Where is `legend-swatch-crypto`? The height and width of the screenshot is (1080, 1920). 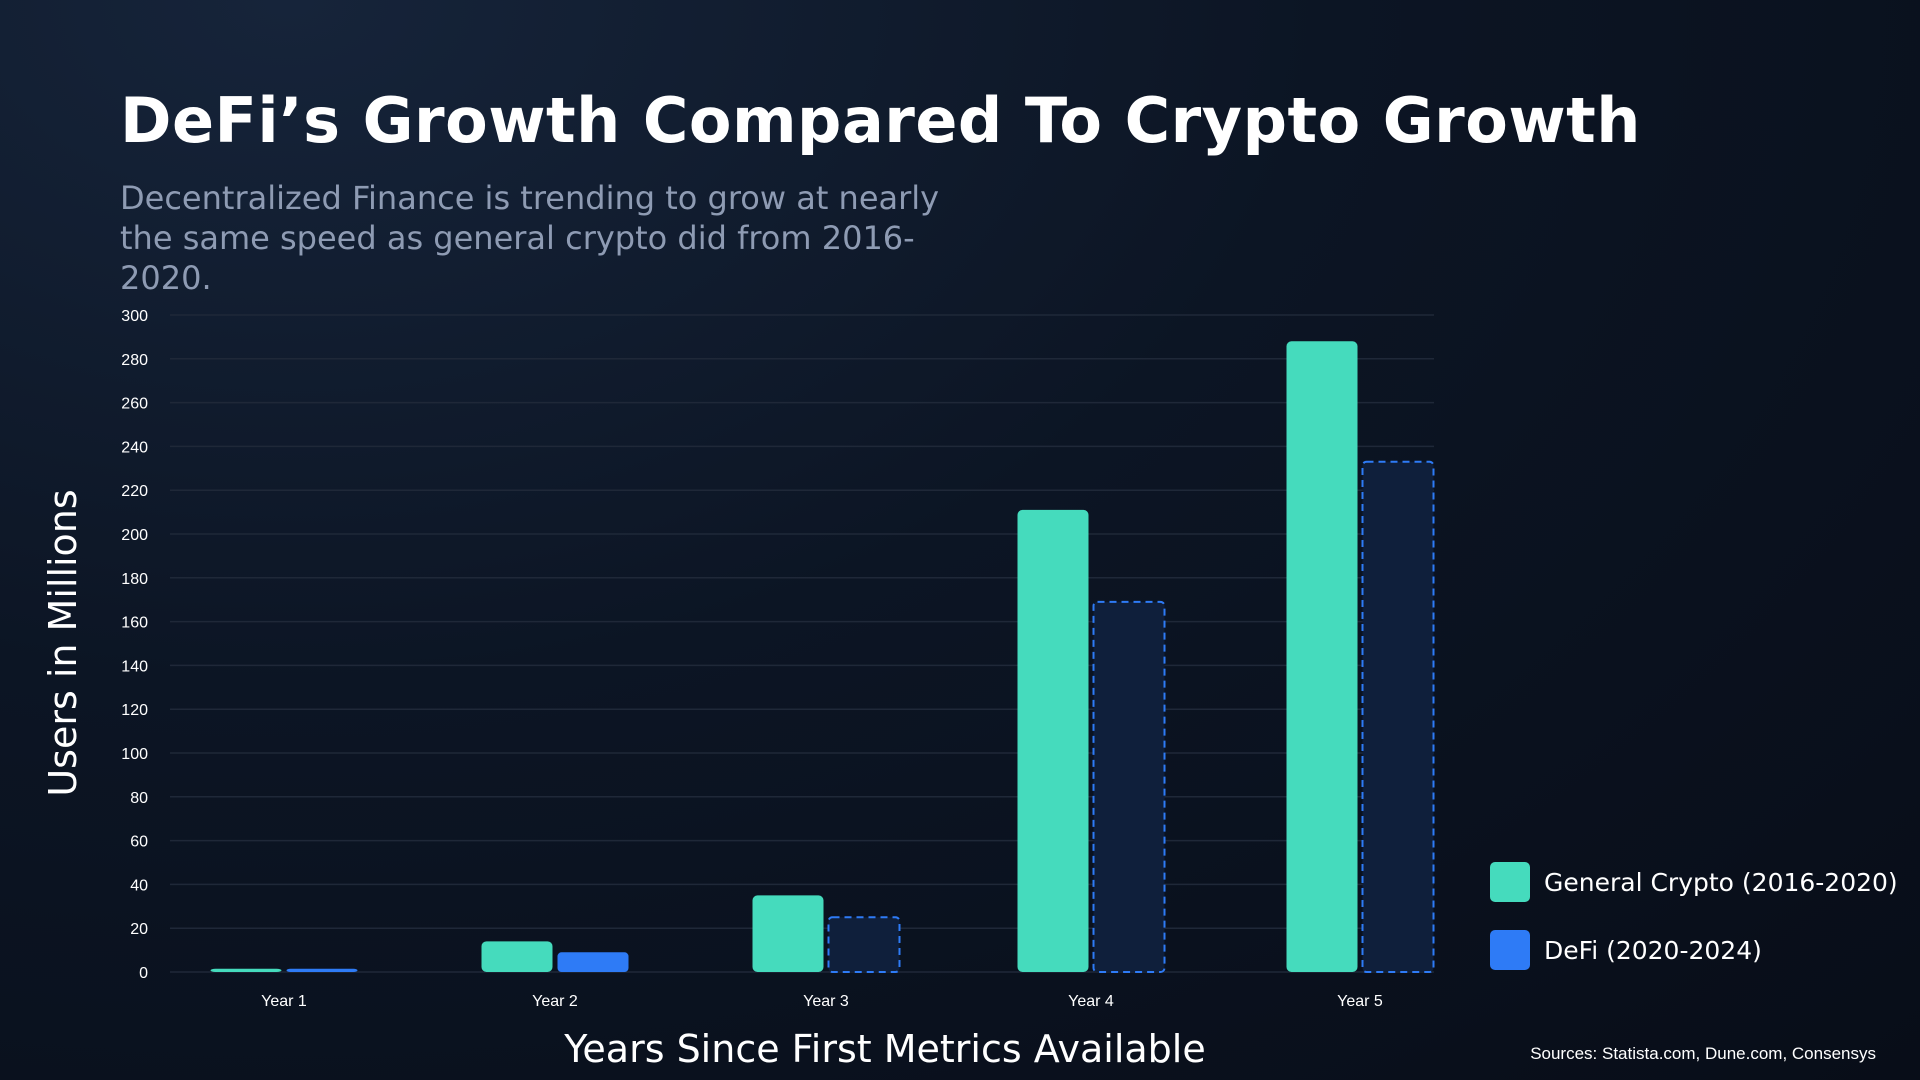 legend-swatch-crypto is located at coordinates (1510, 882).